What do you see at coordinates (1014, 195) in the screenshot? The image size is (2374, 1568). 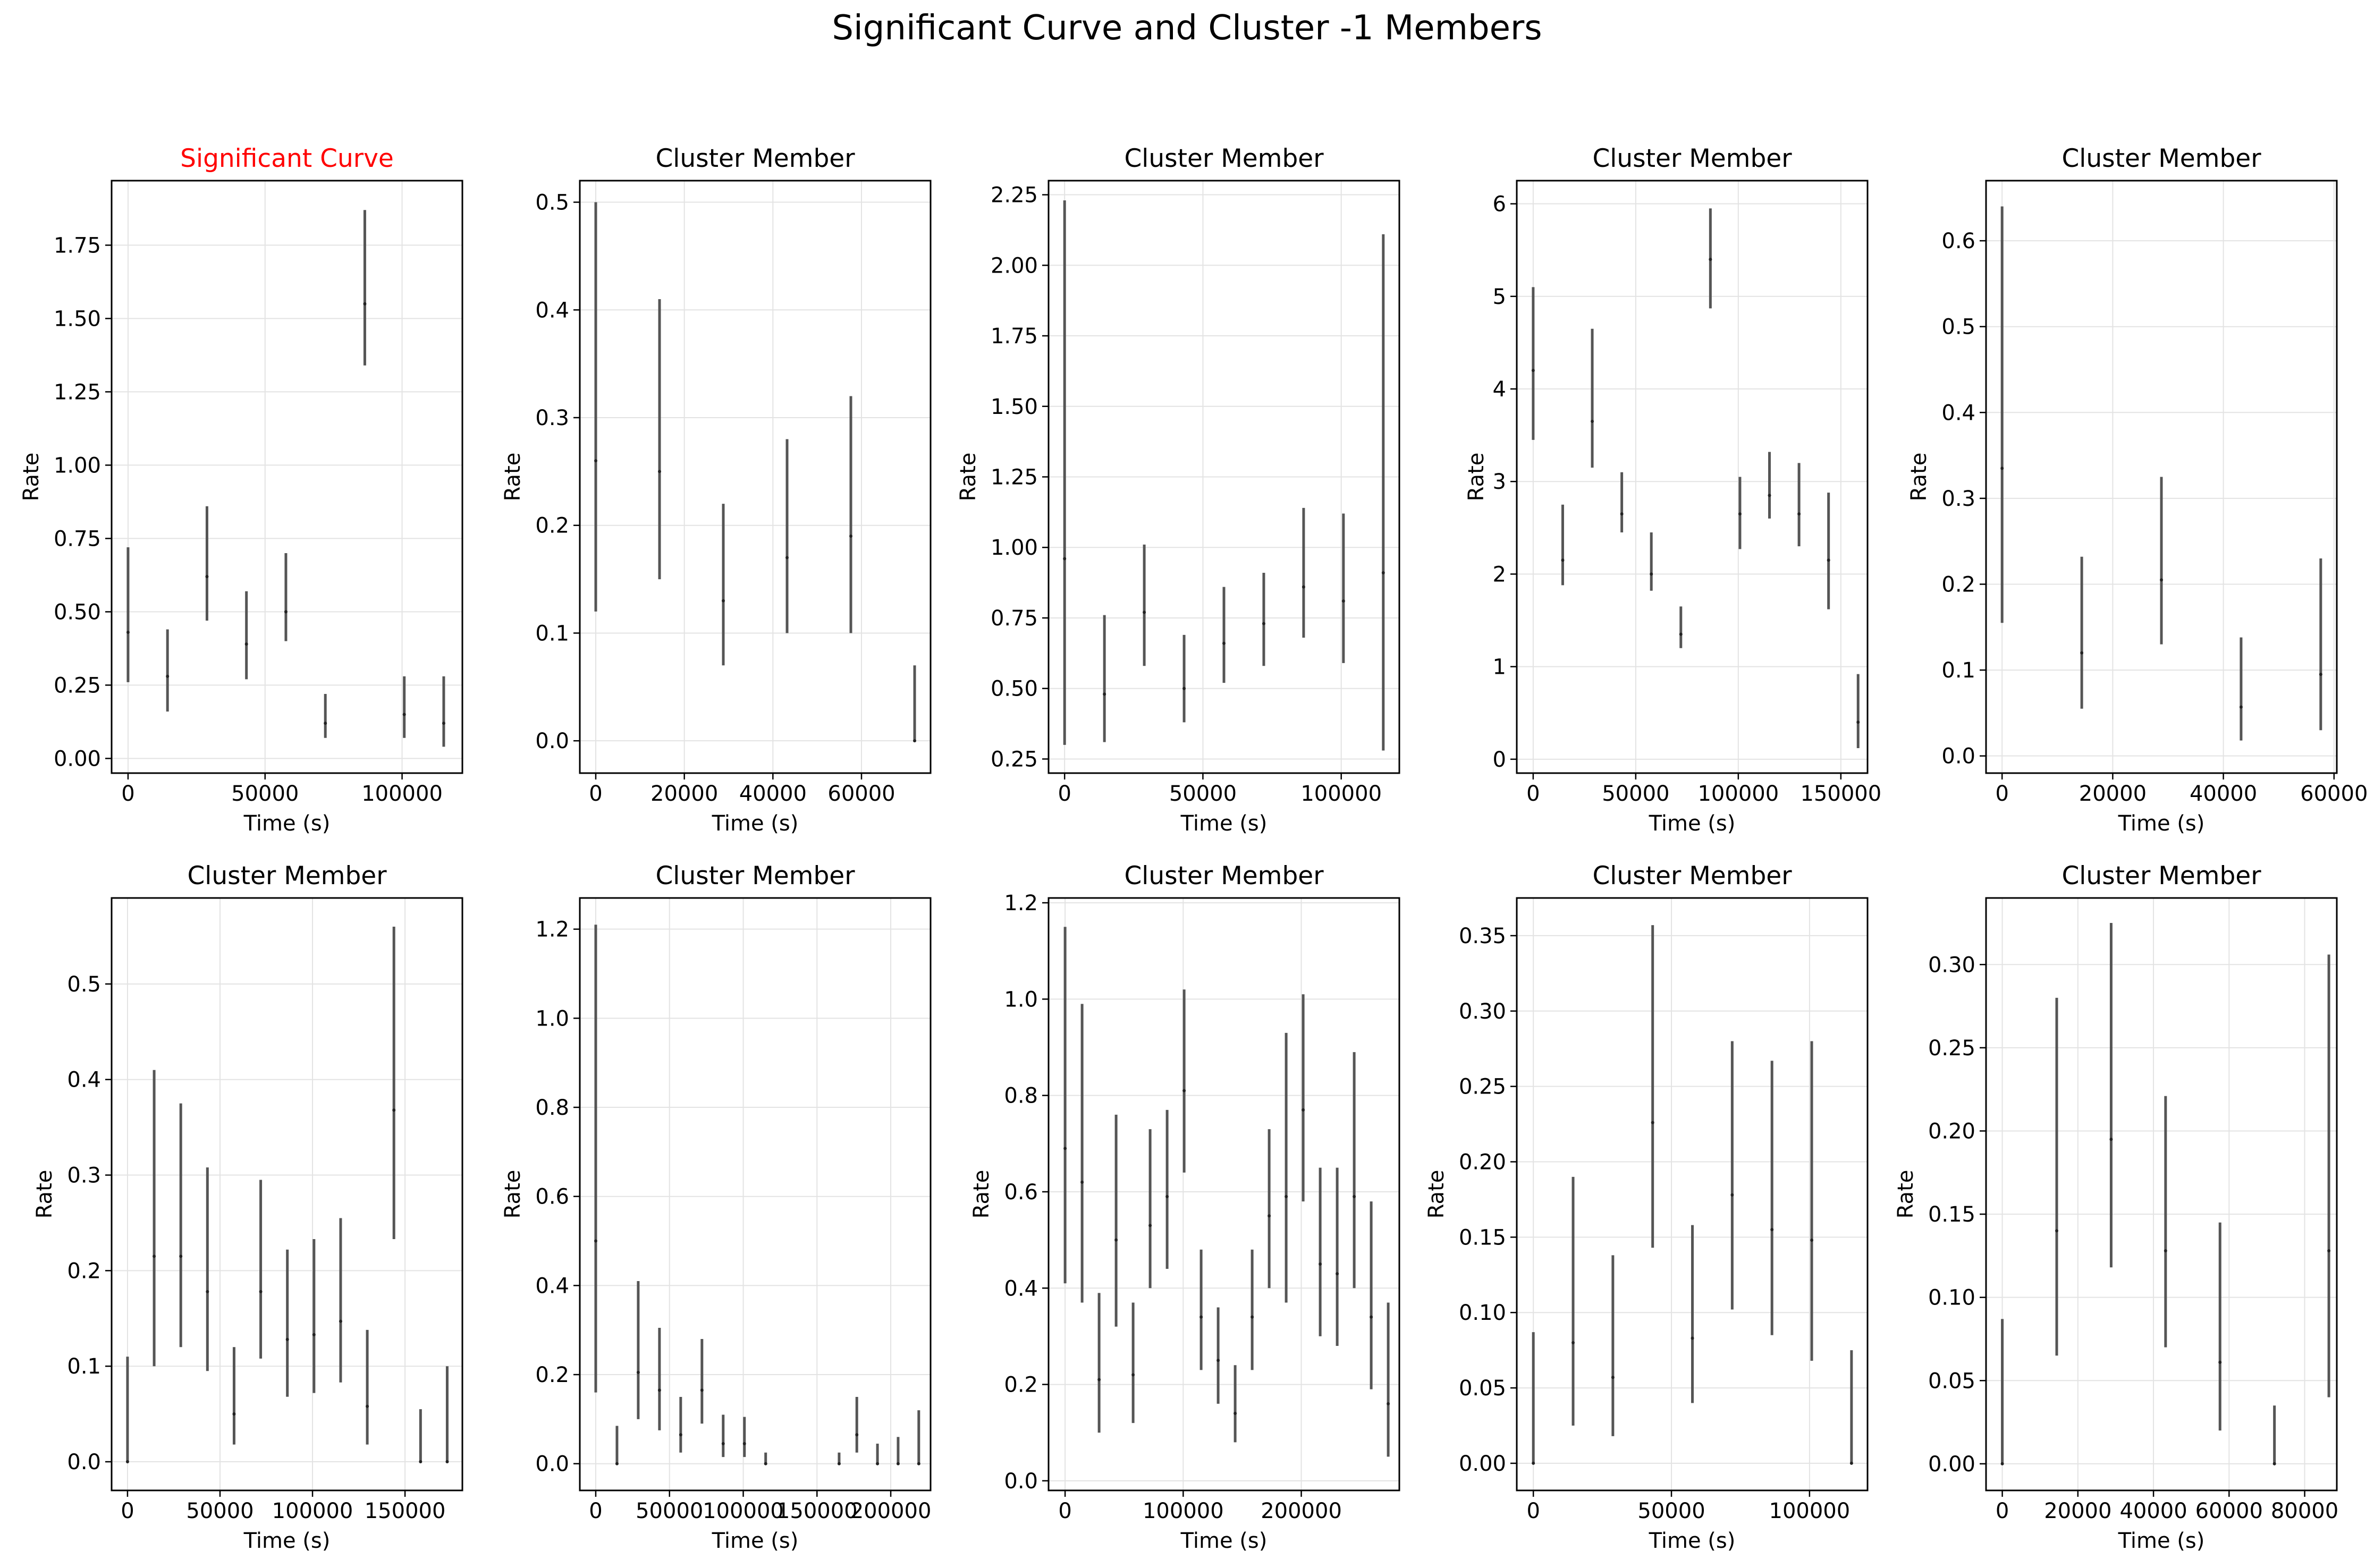 I see `y-tick-label: 2.25` at bounding box center [1014, 195].